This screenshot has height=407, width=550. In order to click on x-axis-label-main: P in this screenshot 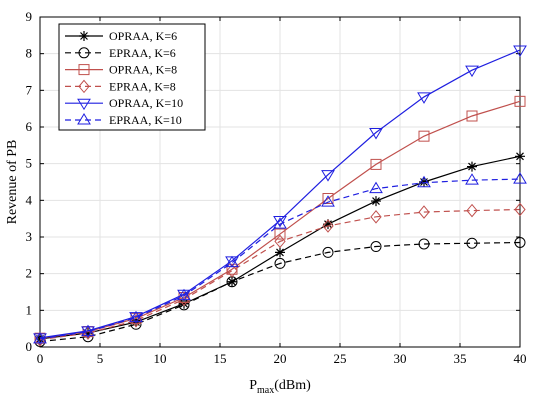, I will do `click(253, 385)`.